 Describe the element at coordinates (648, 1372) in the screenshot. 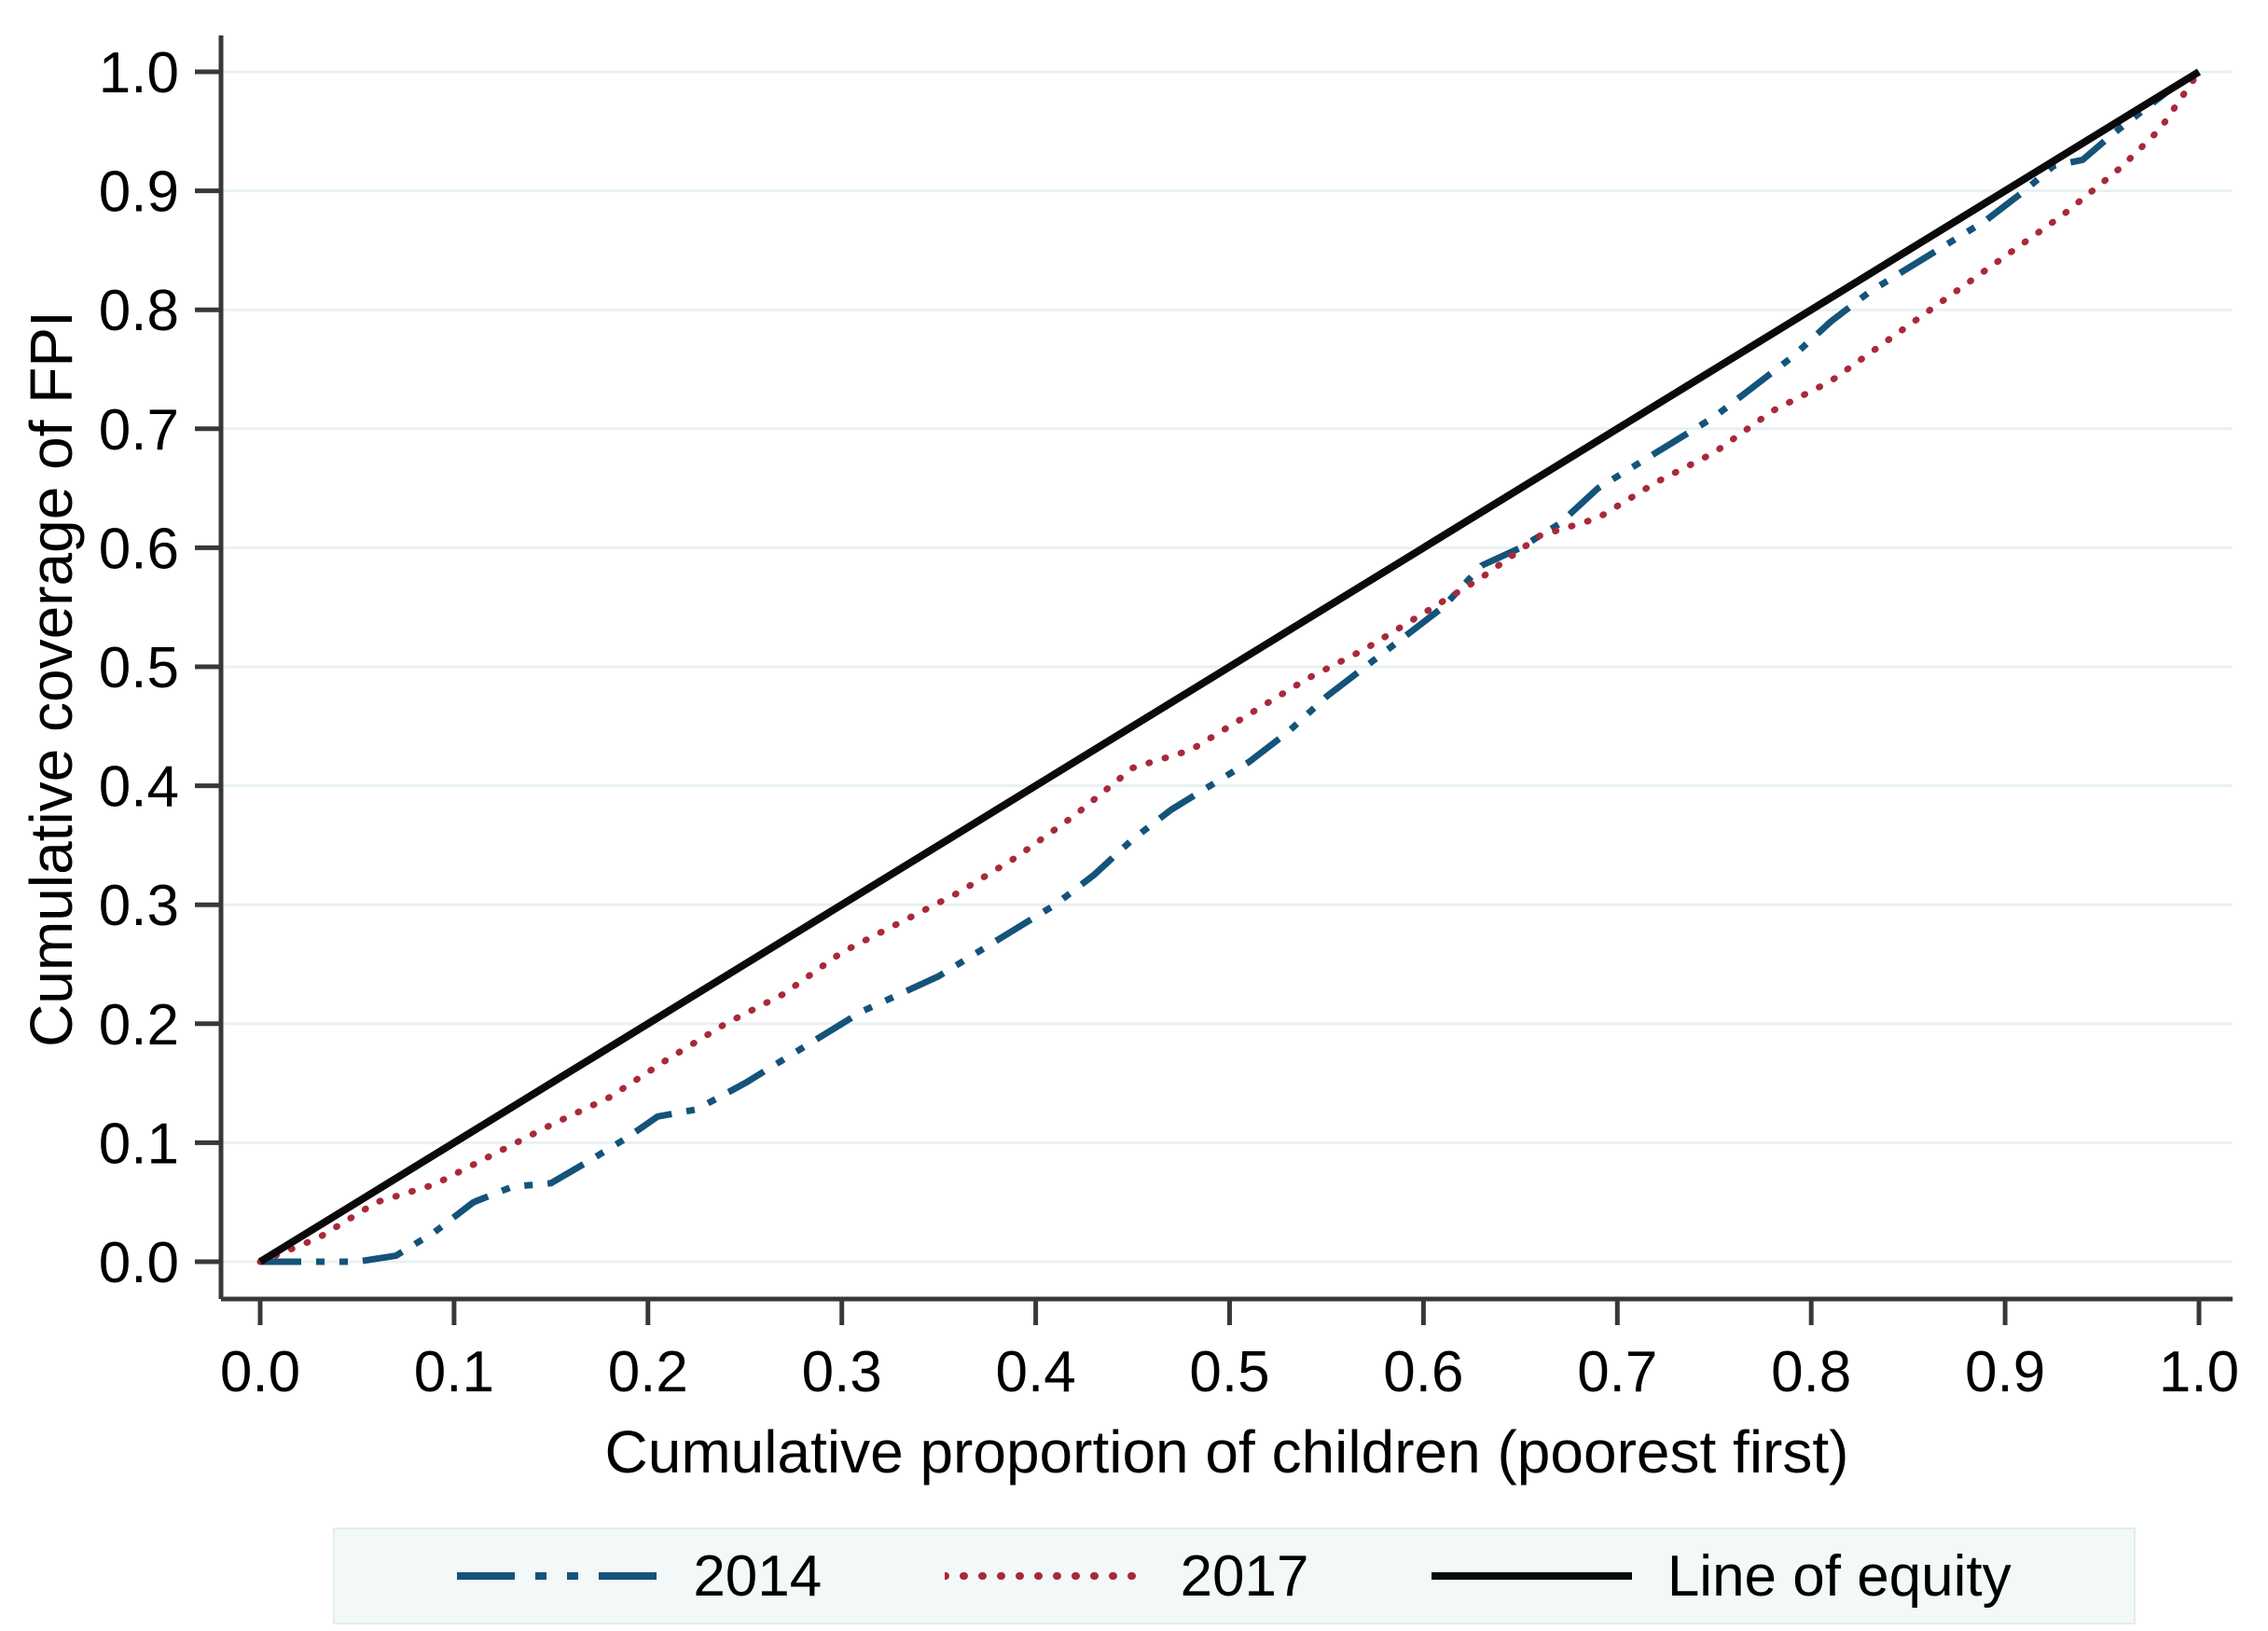

I see `x-tick-label-0.2: 0.2` at that location.